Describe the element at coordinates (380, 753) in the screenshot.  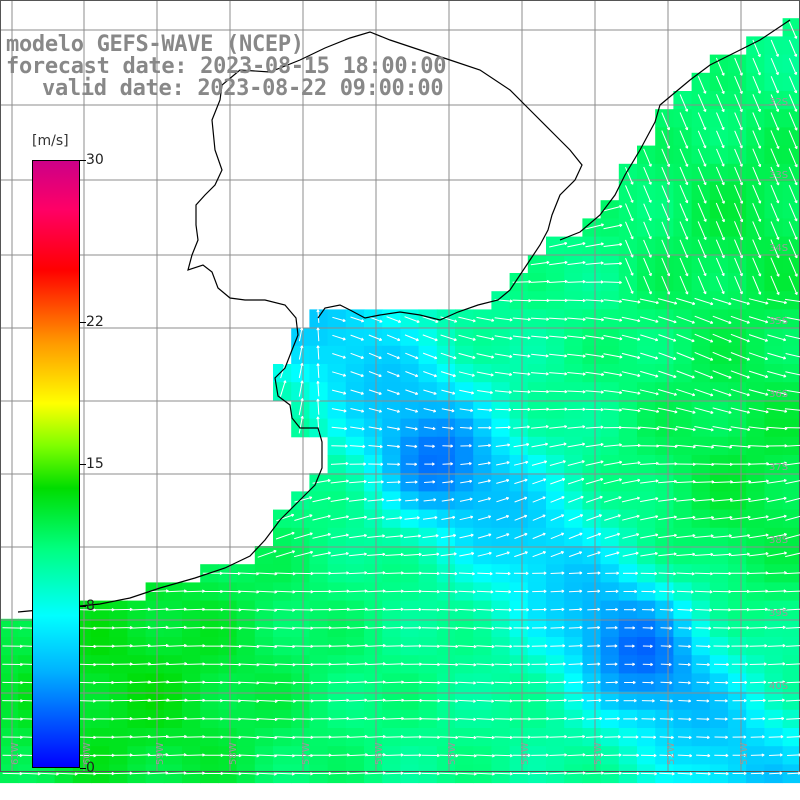
I see `longitude-labels: 61W 60W 59W 58W 57W 56W 55W 54W 53W 52W 51W` at that location.